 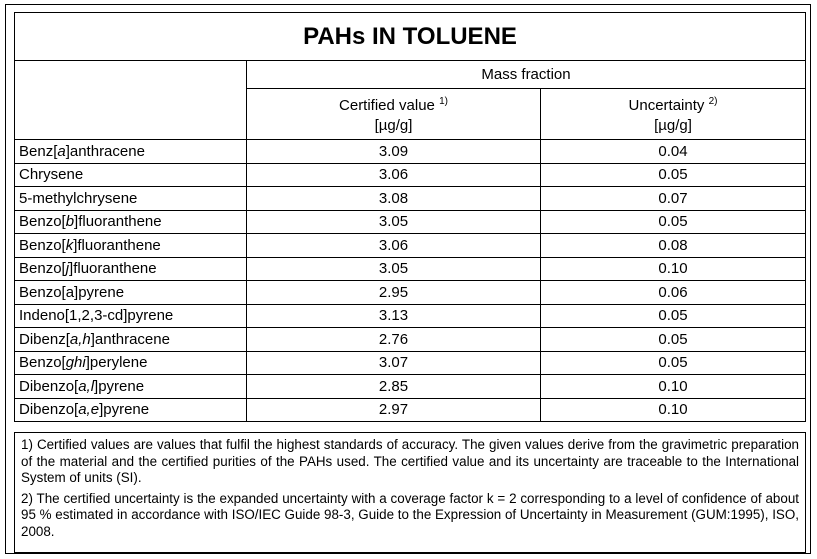 I want to click on uncertainty-value: 0.04, so click(x=673, y=151).